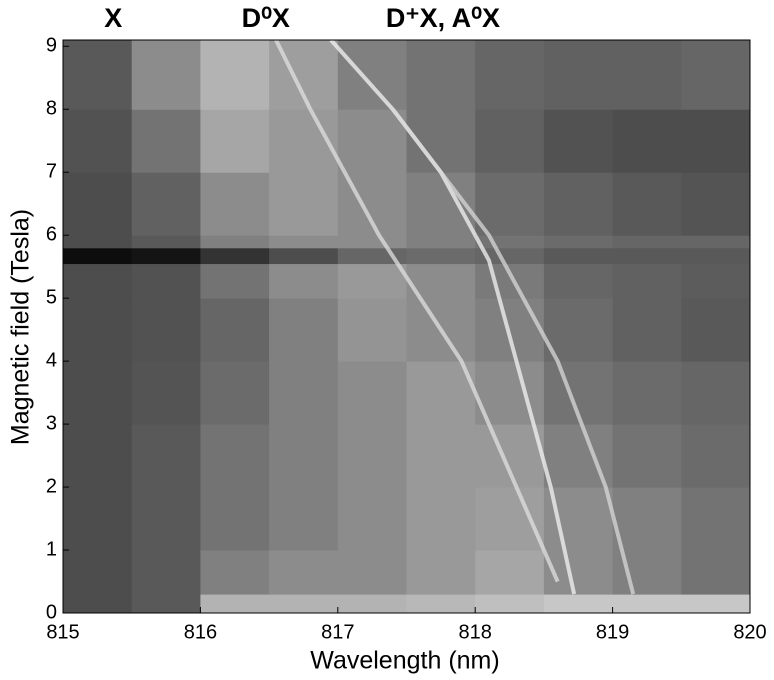 The height and width of the screenshot is (680, 774). I want to click on peak-annotation: X, so click(113, 18).